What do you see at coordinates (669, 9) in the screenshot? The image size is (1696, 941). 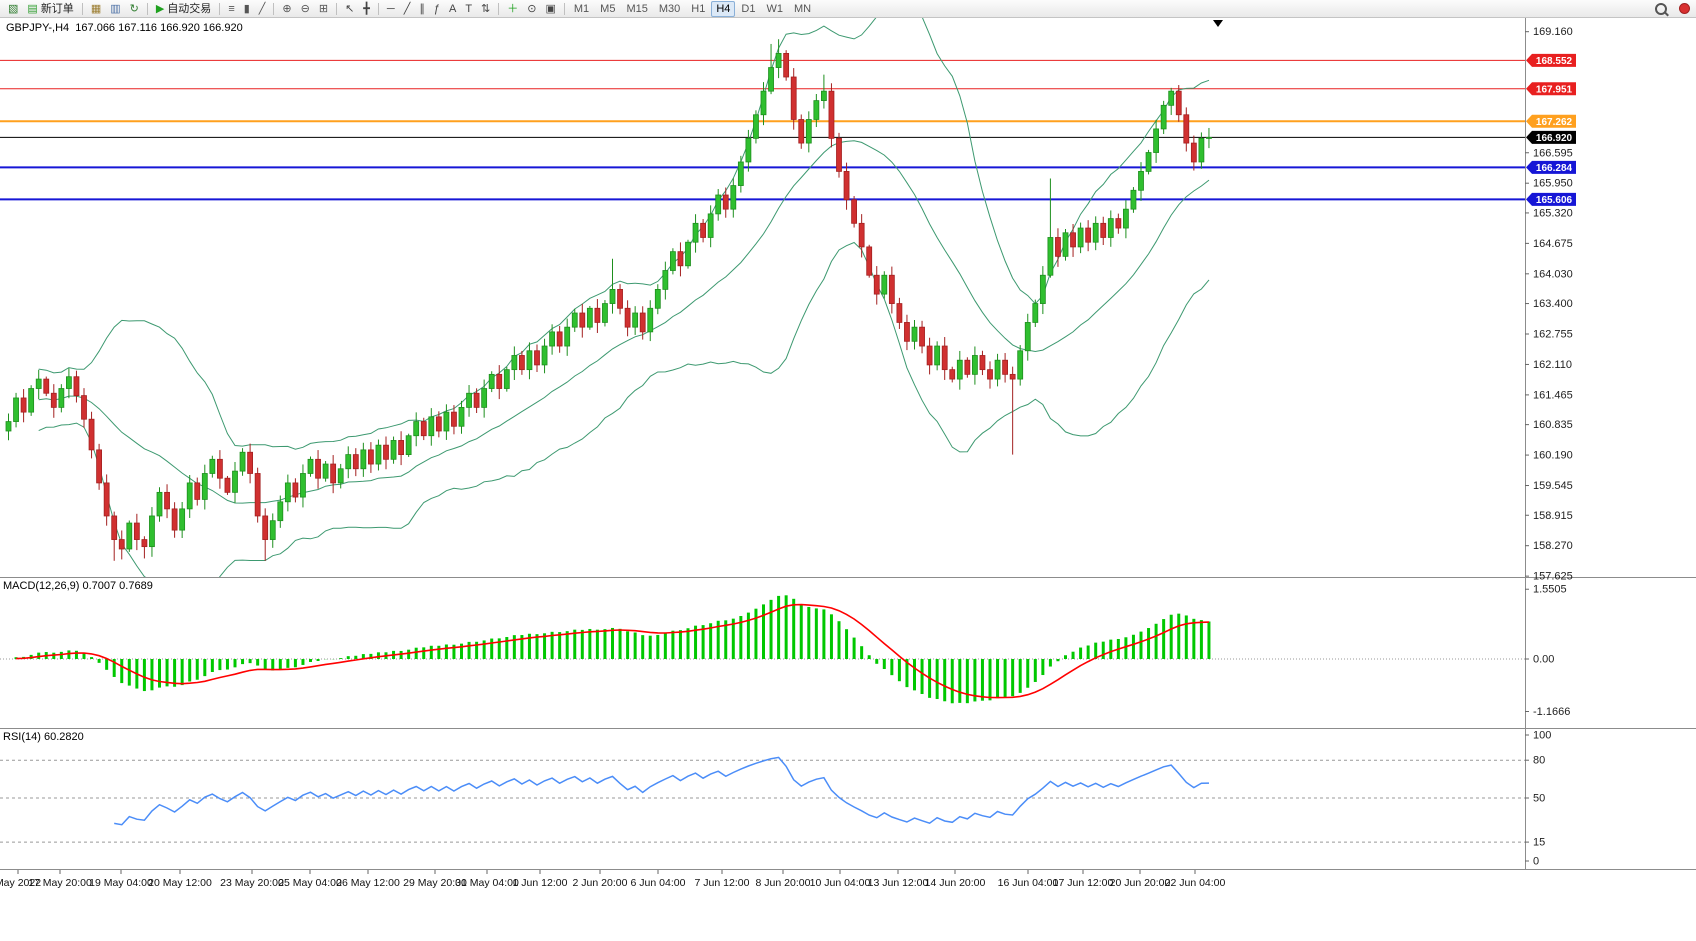 I see `timeframe-m30-button: M30` at bounding box center [669, 9].